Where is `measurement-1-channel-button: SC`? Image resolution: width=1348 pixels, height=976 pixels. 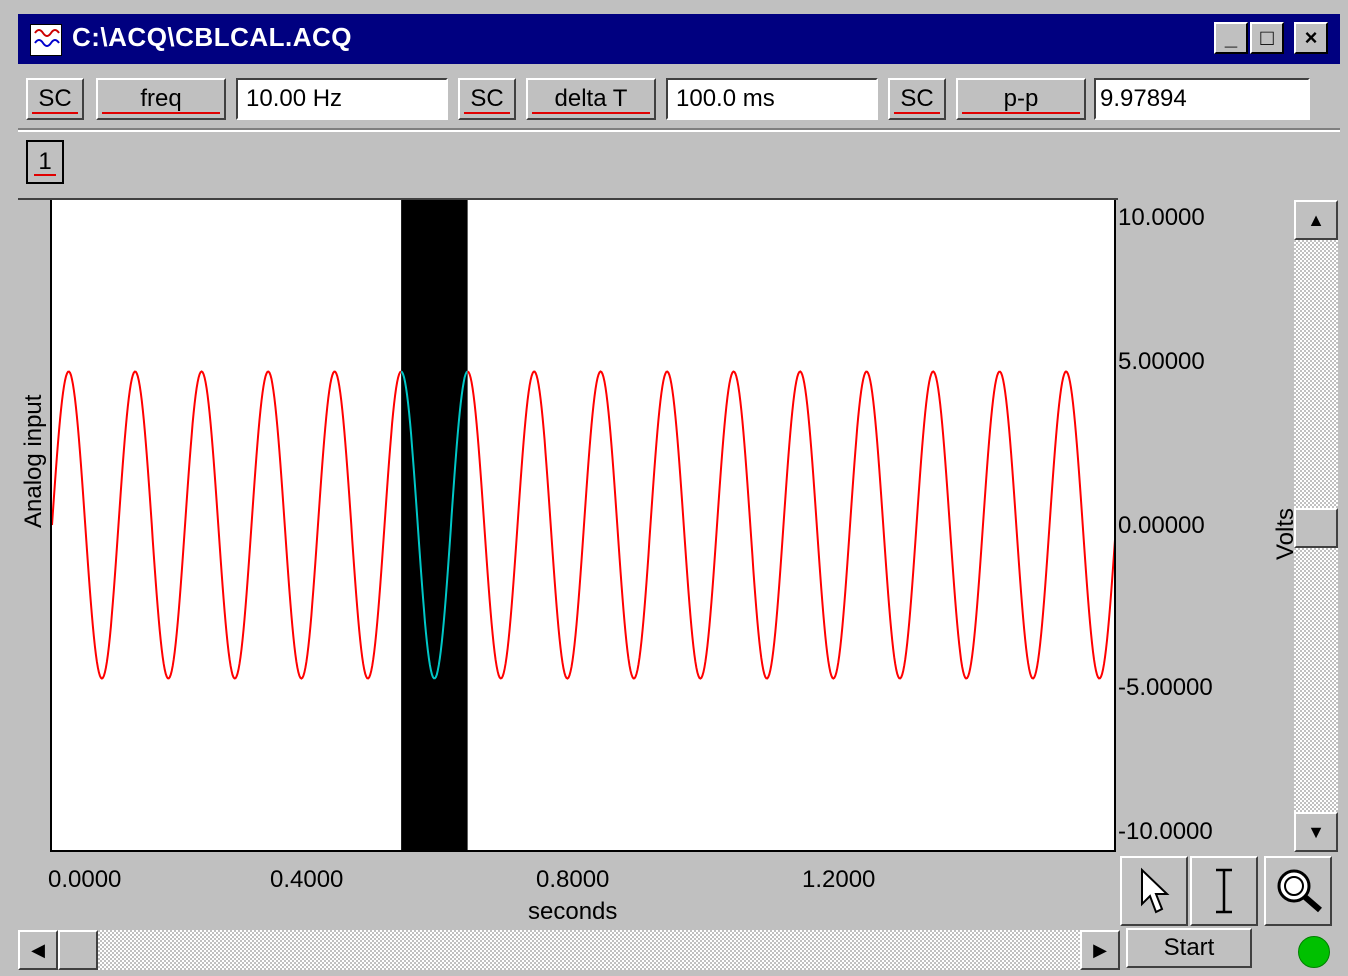
measurement-1-channel-button: SC is located at coordinates (55, 99).